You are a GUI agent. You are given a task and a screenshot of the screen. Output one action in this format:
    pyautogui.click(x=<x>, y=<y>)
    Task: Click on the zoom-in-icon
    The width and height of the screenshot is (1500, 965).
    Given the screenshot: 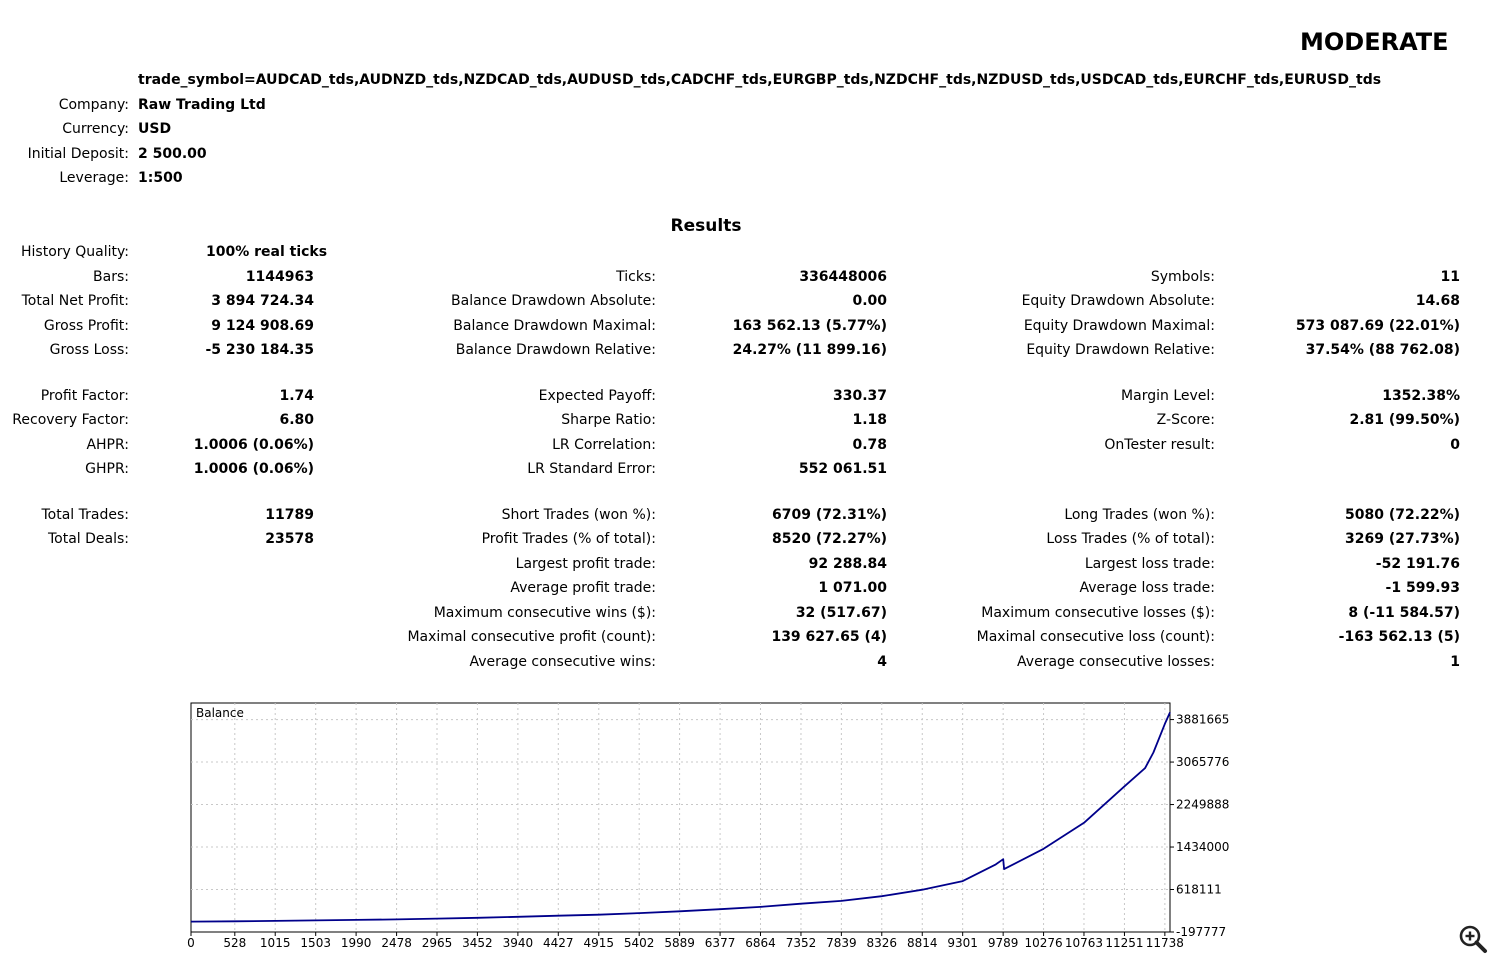 What is the action you would take?
    pyautogui.click(x=1473, y=939)
    